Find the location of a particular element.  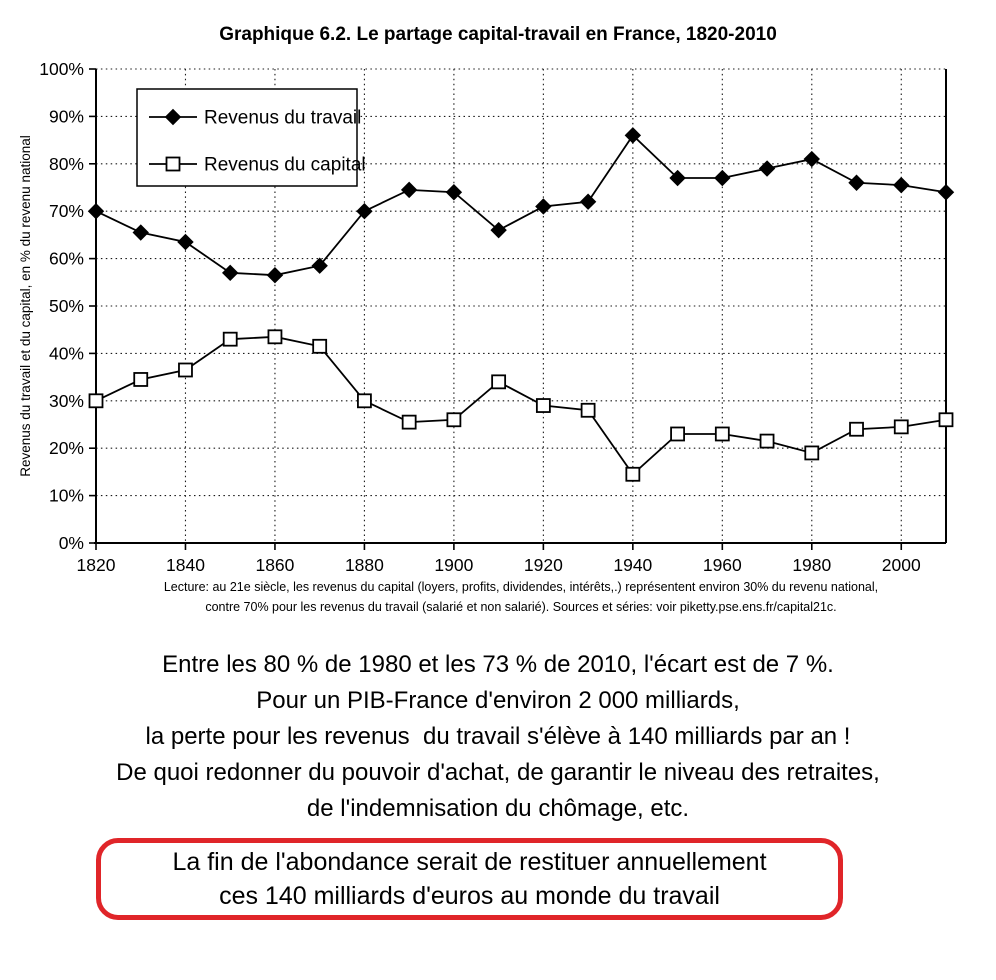

svg-text: 60% is located at coordinates (66, 259).